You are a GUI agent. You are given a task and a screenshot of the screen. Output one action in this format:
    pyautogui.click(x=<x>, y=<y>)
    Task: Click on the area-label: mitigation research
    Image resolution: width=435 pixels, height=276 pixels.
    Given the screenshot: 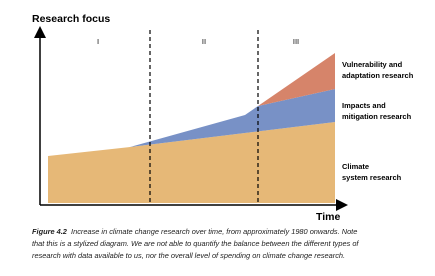 What is the action you would take?
    pyautogui.click(x=377, y=116)
    